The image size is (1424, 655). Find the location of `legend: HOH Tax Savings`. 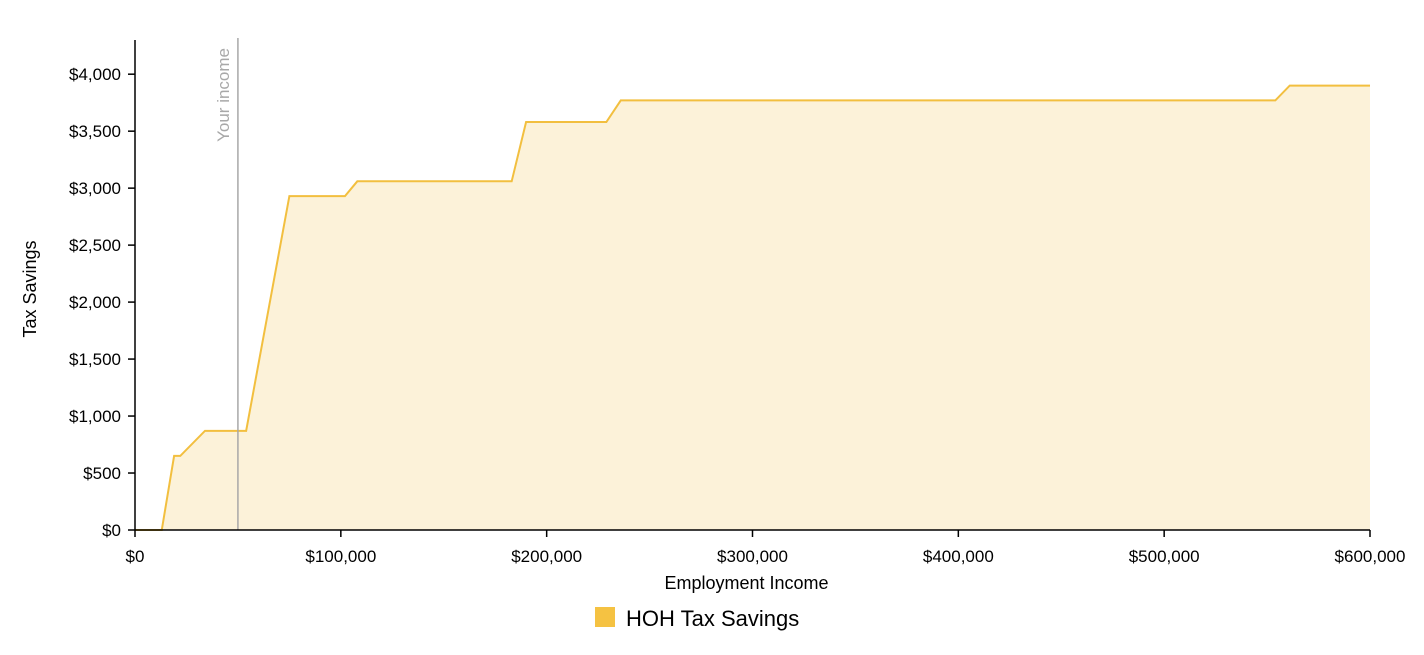

legend: HOH Tax Savings is located at coordinates (697, 618).